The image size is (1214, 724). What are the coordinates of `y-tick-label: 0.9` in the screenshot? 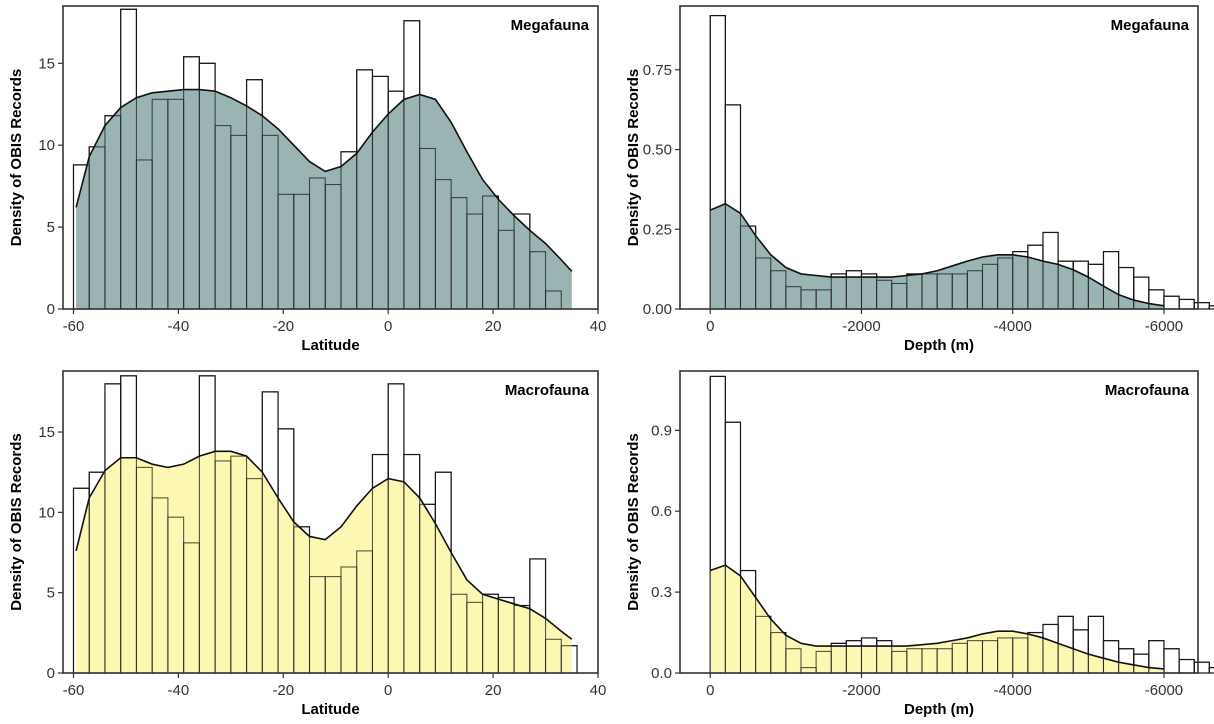 It's located at (661, 430).